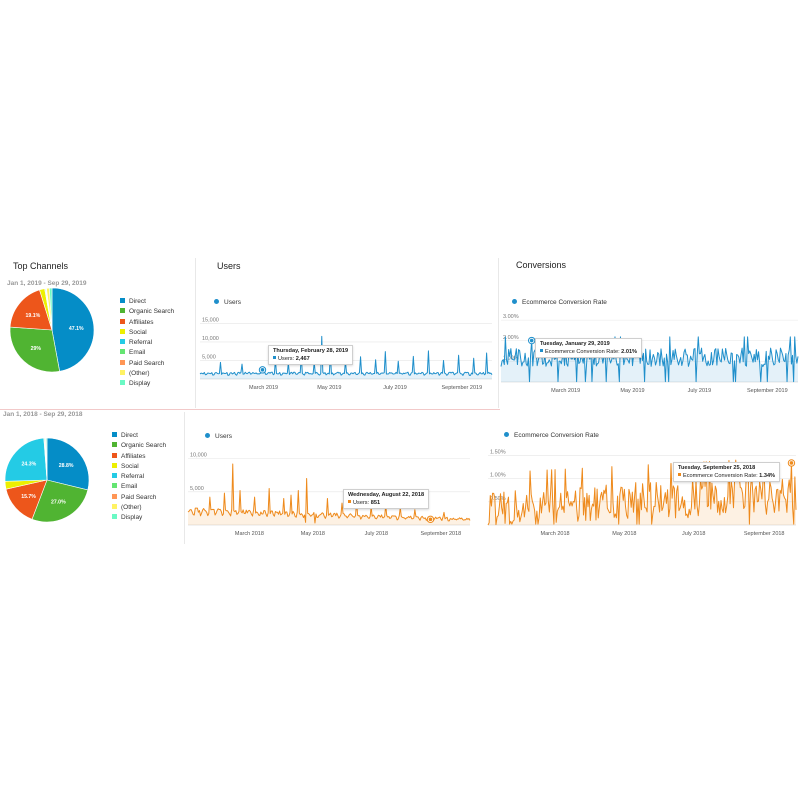 The image size is (800, 800). What do you see at coordinates (28, 497) in the screenshot?
I see `pie-slice-label: 15.7%` at bounding box center [28, 497].